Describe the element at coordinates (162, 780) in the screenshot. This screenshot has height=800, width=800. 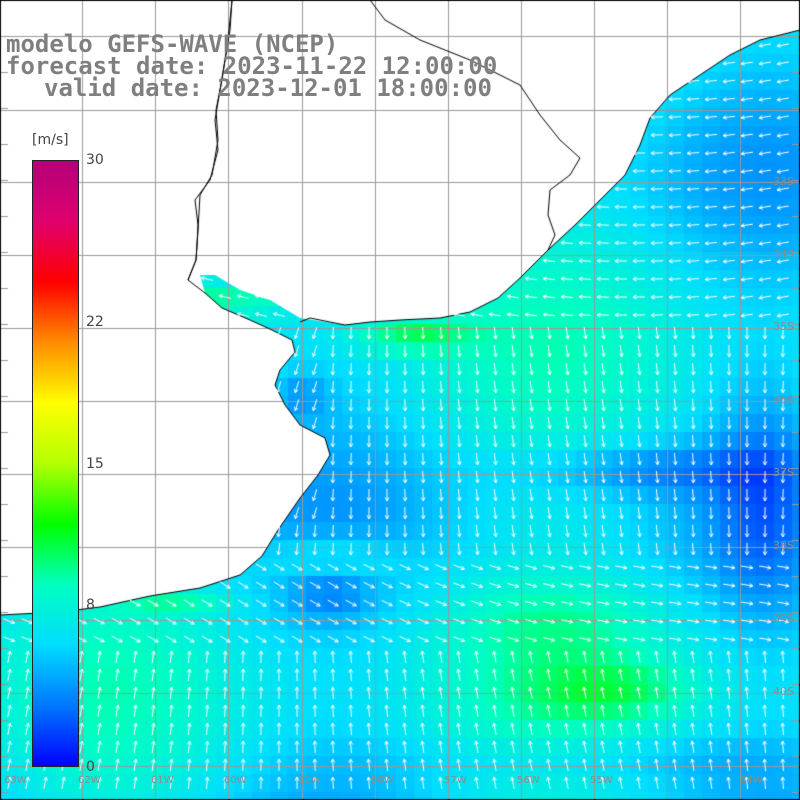
I see `lon-label-61W: 61W` at that location.